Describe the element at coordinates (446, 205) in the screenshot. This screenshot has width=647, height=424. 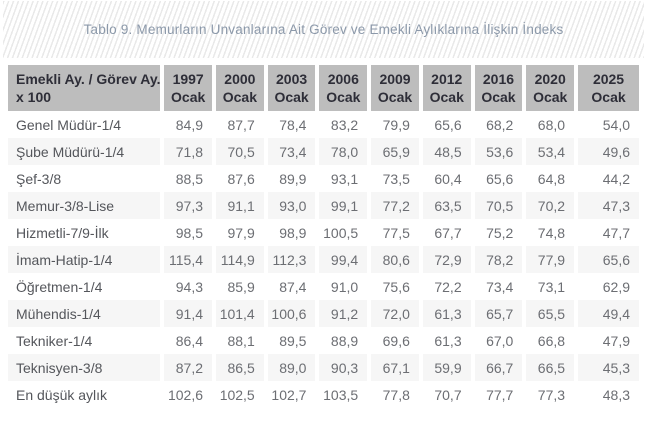
I see `value-cell: 63,5` at that location.